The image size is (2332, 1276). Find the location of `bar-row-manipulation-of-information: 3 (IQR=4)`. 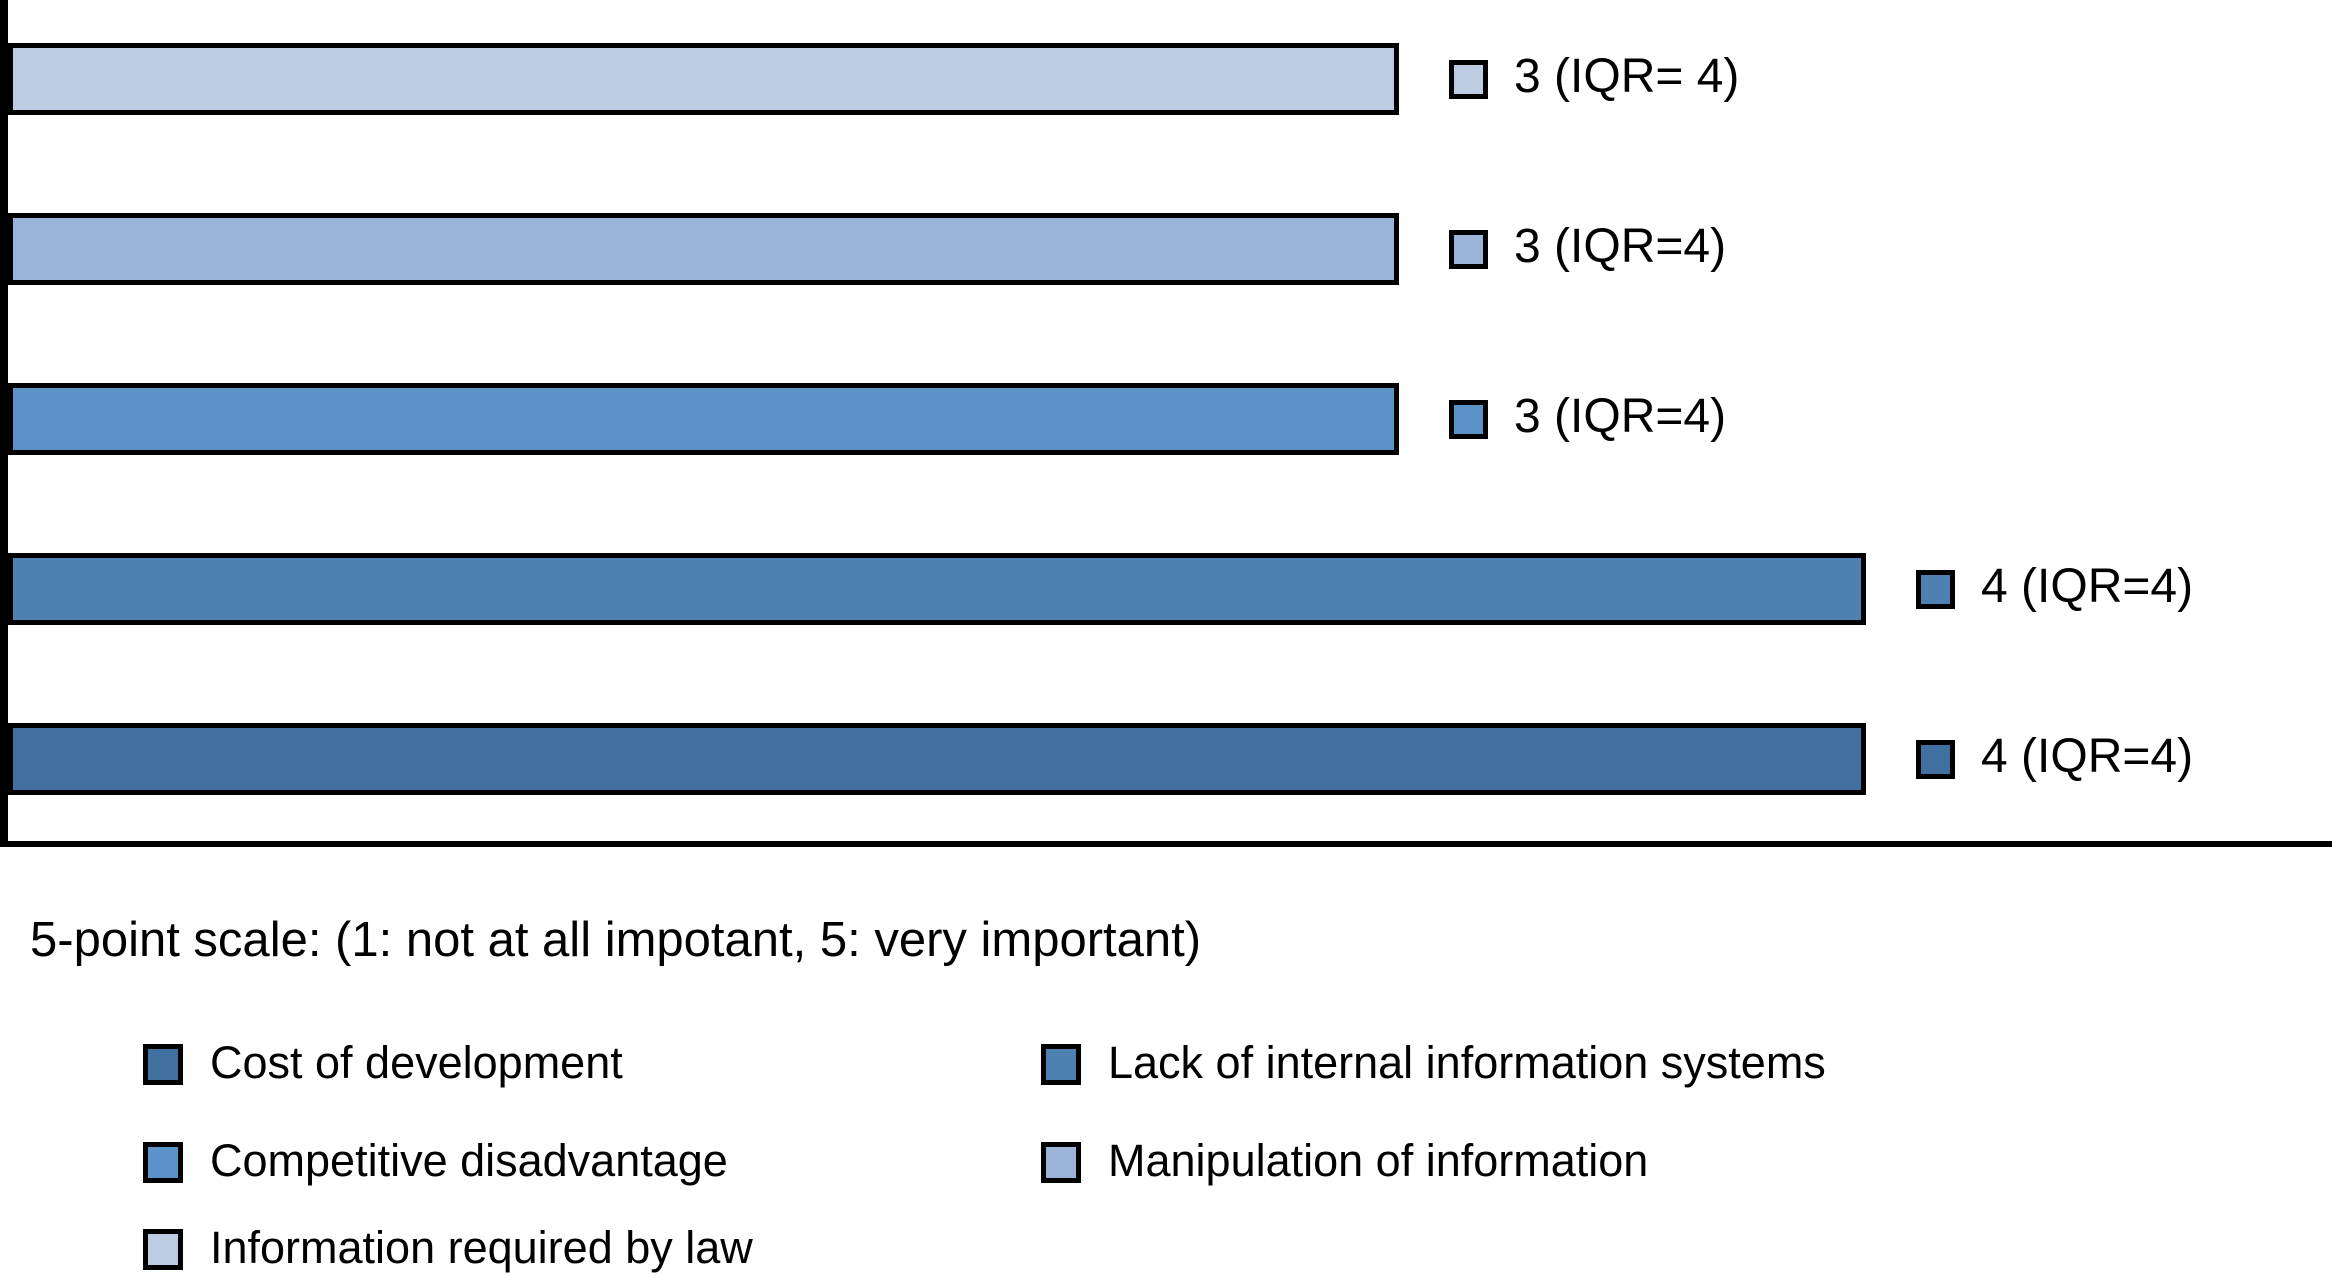

bar-row-manipulation-of-information: 3 (IQR=4) is located at coordinates (1166, 249).